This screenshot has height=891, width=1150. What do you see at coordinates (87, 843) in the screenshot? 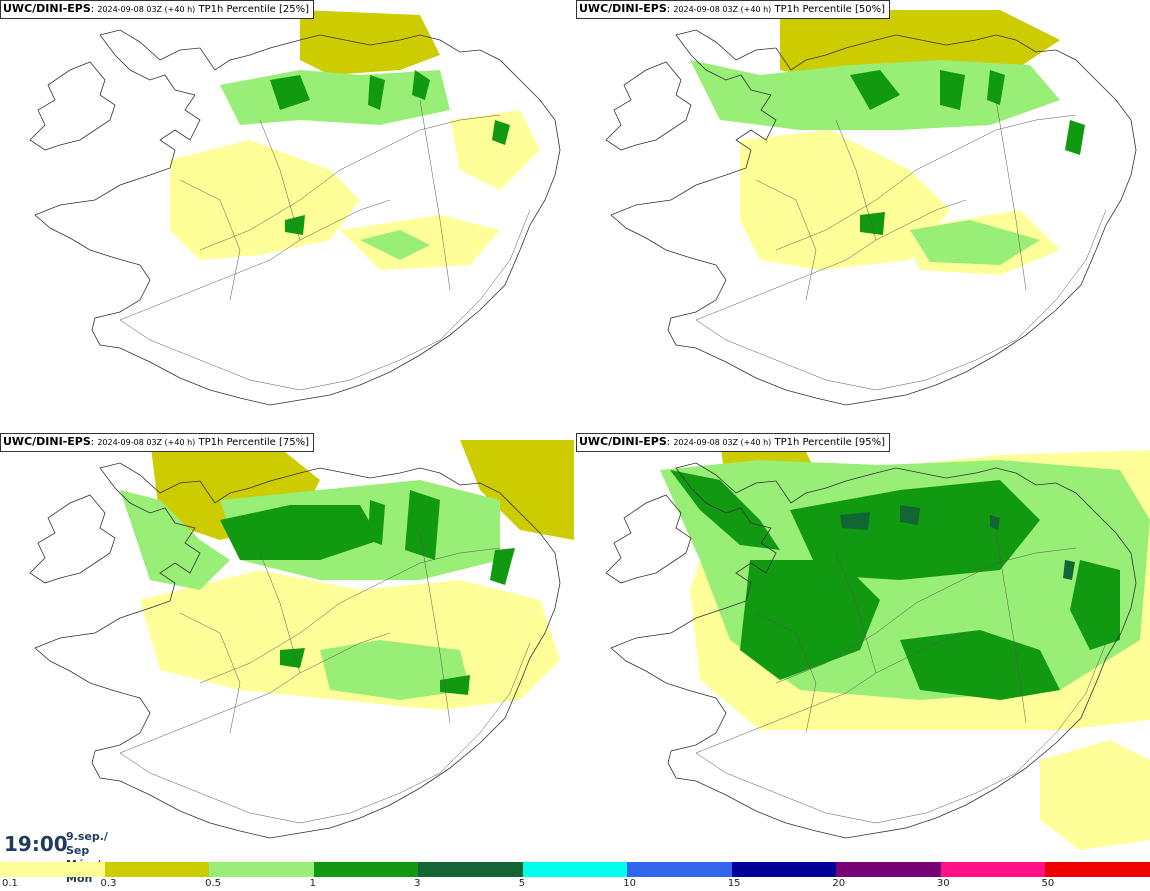
I see `valid-date-line1: 9.sep./ Sep` at bounding box center [87, 843].